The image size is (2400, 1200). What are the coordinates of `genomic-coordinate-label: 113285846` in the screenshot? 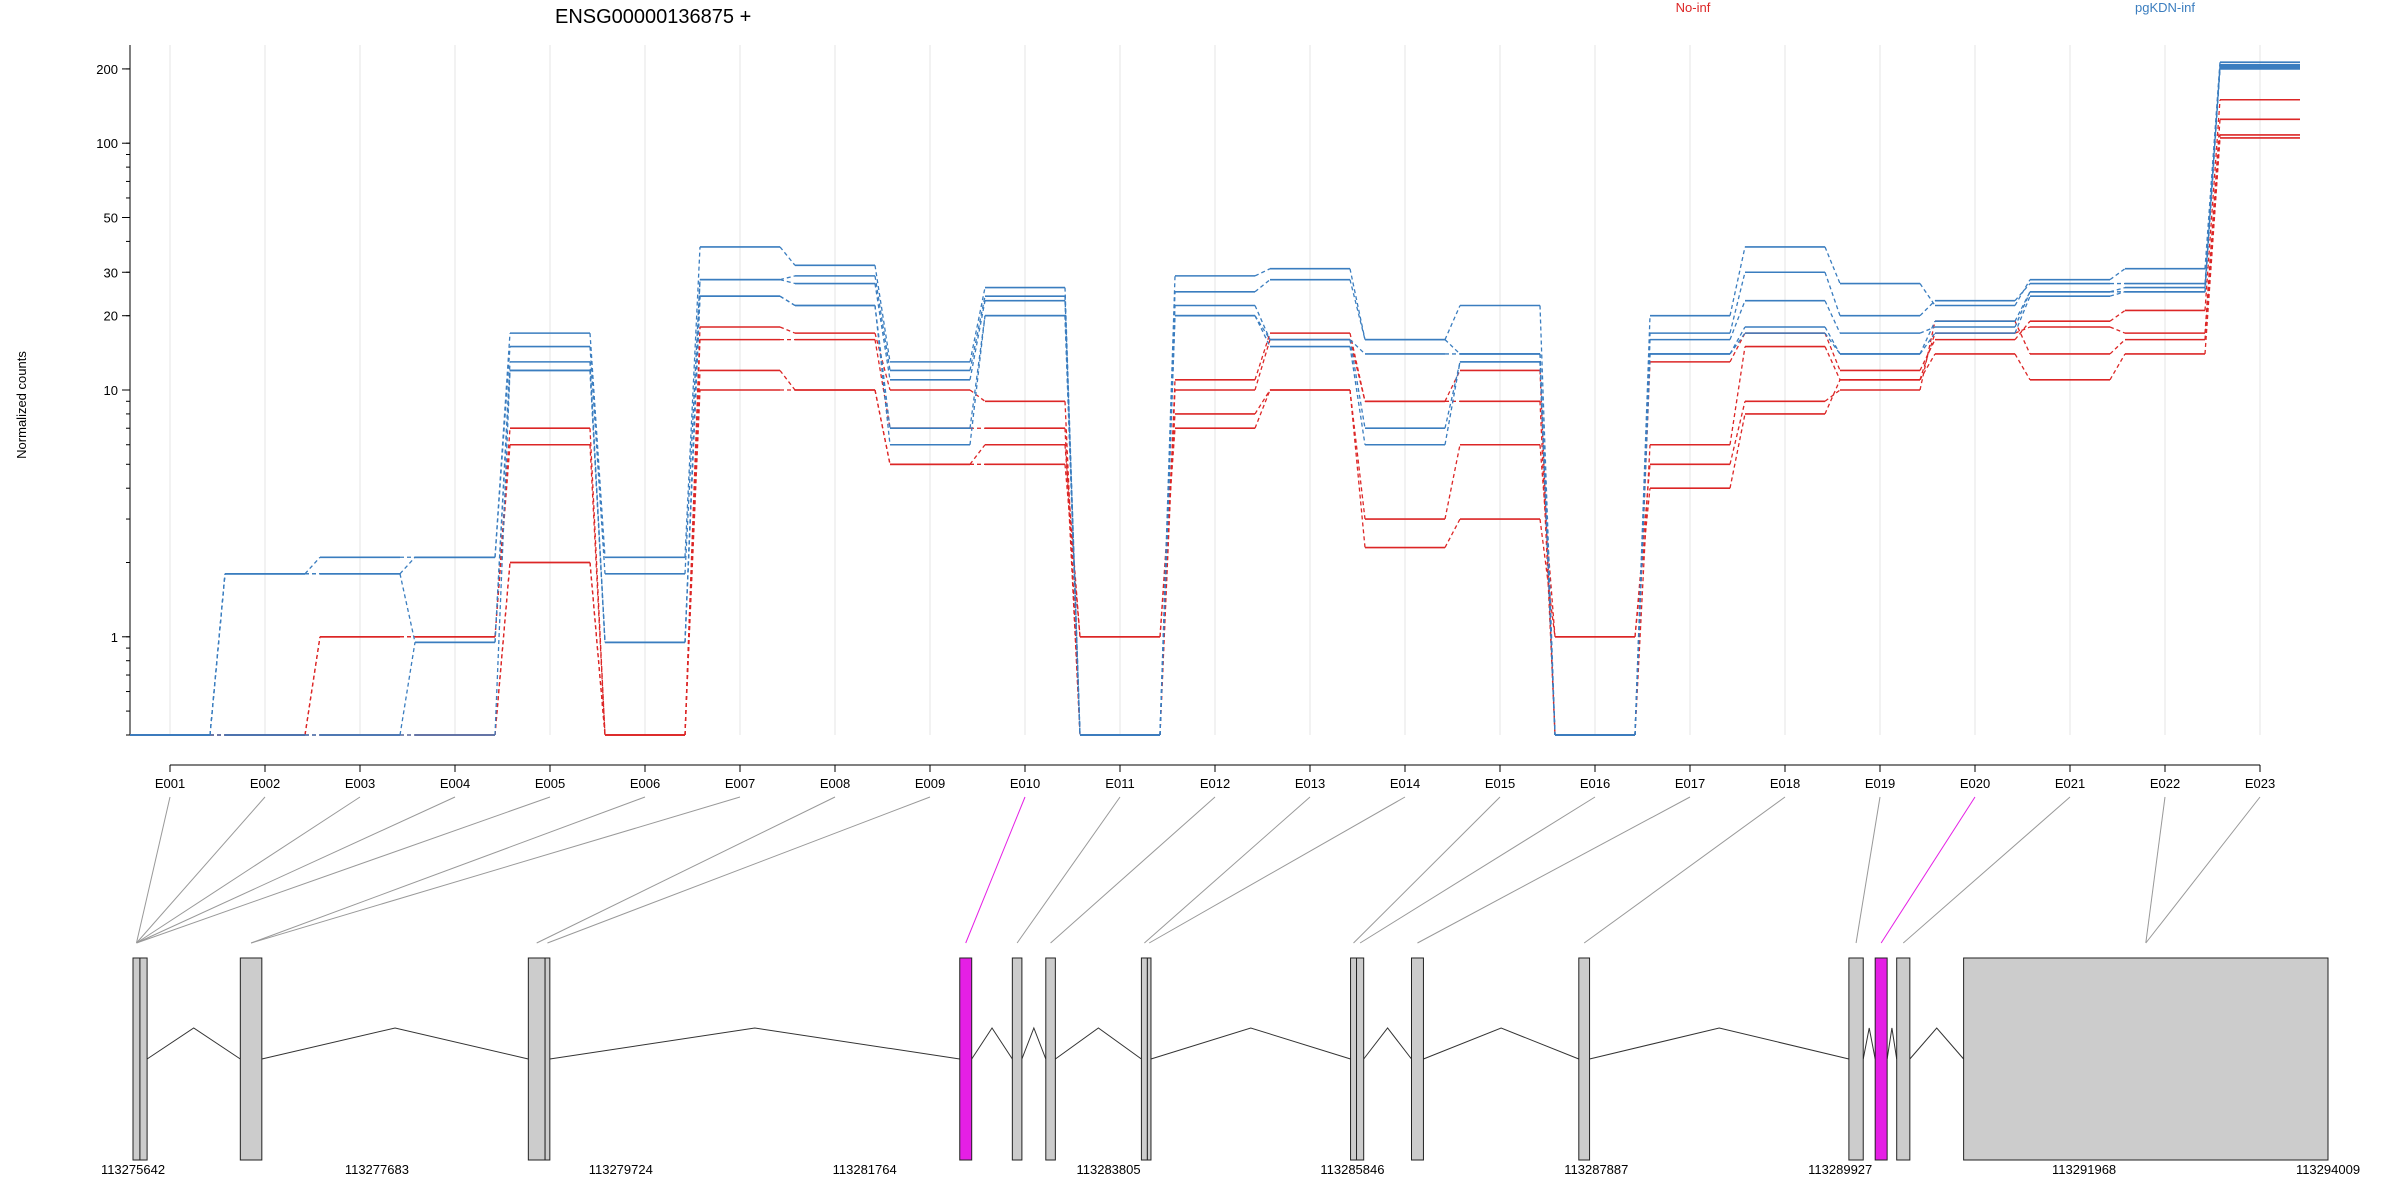 It's located at (1352, 1169).